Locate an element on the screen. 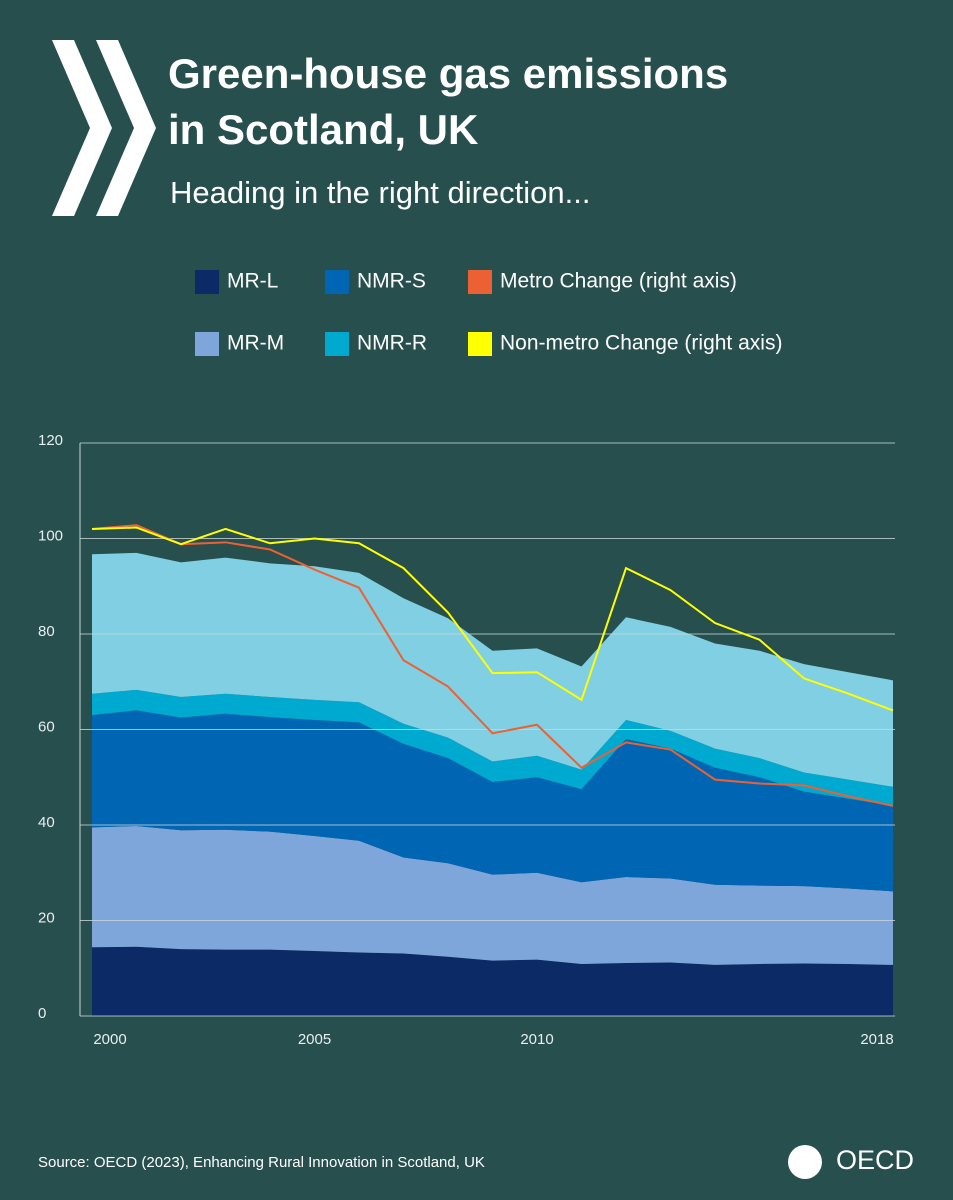 The height and width of the screenshot is (1200, 953). x-tick-label: 2000 is located at coordinates (109, 1039).